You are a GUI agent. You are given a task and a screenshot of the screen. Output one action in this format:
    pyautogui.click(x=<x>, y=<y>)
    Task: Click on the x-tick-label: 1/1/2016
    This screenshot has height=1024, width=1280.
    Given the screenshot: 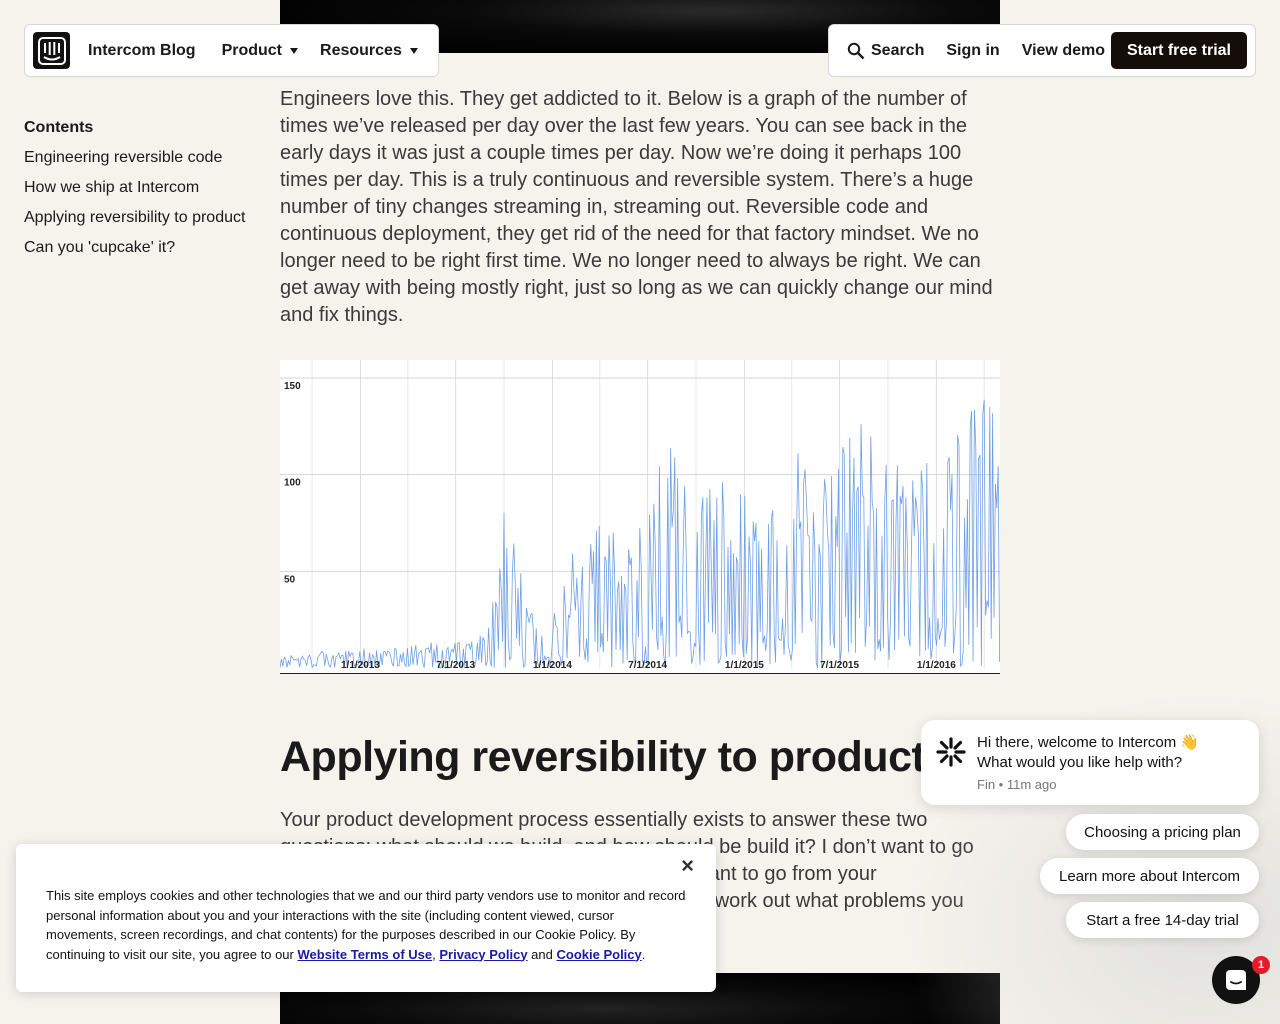 What is the action you would take?
    pyautogui.click(x=936, y=665)
    